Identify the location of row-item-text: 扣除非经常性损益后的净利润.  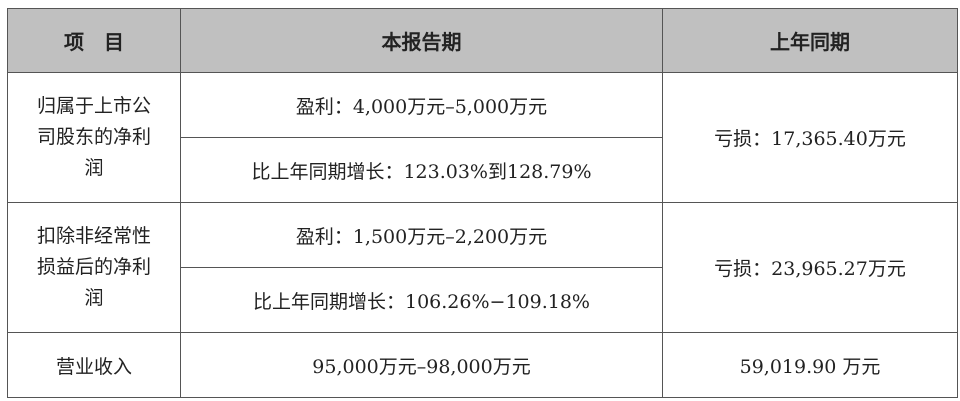
(93, 267).